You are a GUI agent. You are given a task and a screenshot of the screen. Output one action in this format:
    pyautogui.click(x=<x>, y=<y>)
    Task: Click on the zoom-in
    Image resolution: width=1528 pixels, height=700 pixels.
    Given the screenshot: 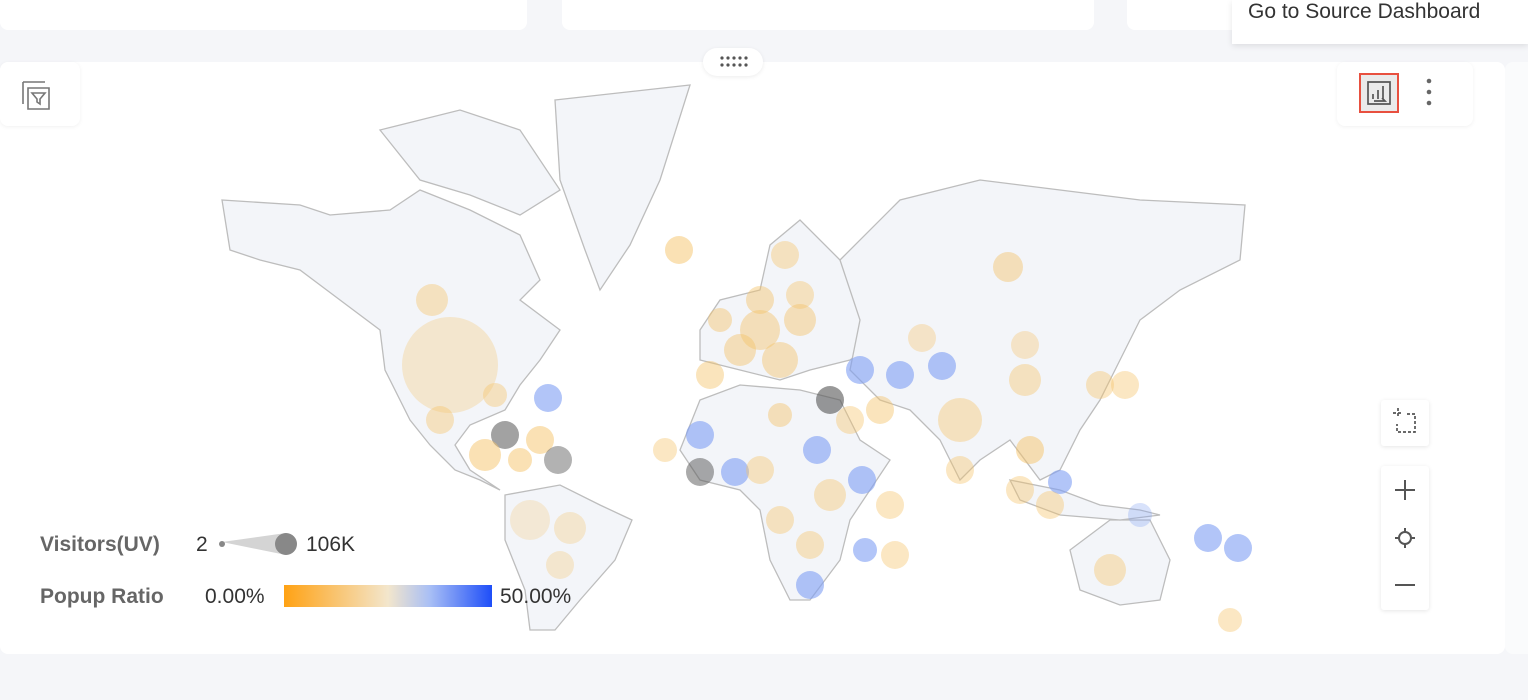 What is the action you would take?
    pyautogui.click(x=1405, y=490)
    